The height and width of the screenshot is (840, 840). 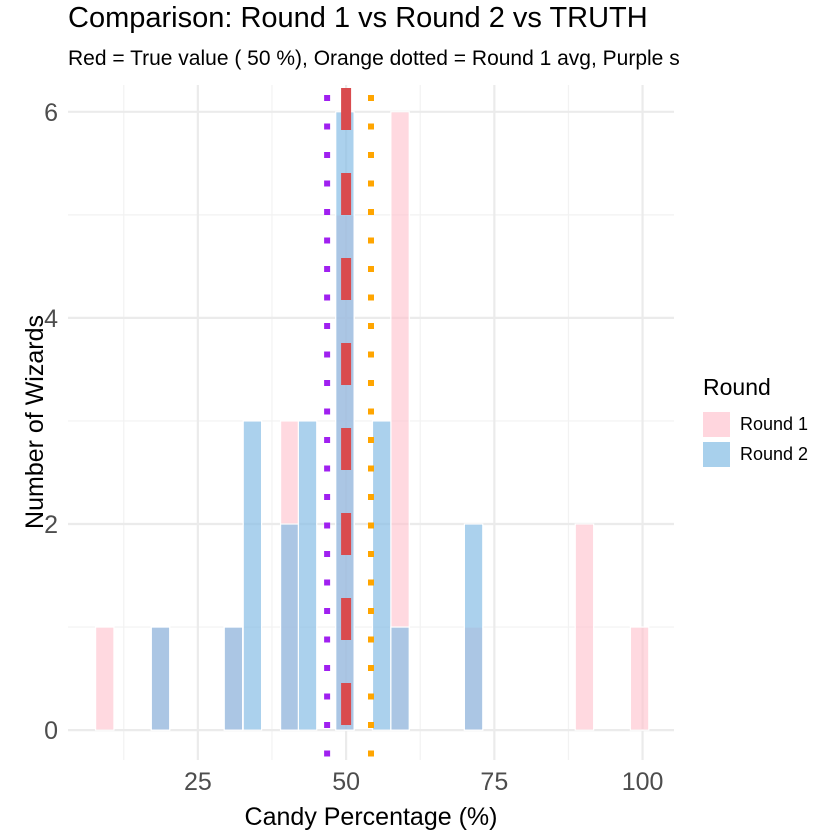 I want to click on x-axis-label: Candy Percentage (%), so click(x=371, y=817).